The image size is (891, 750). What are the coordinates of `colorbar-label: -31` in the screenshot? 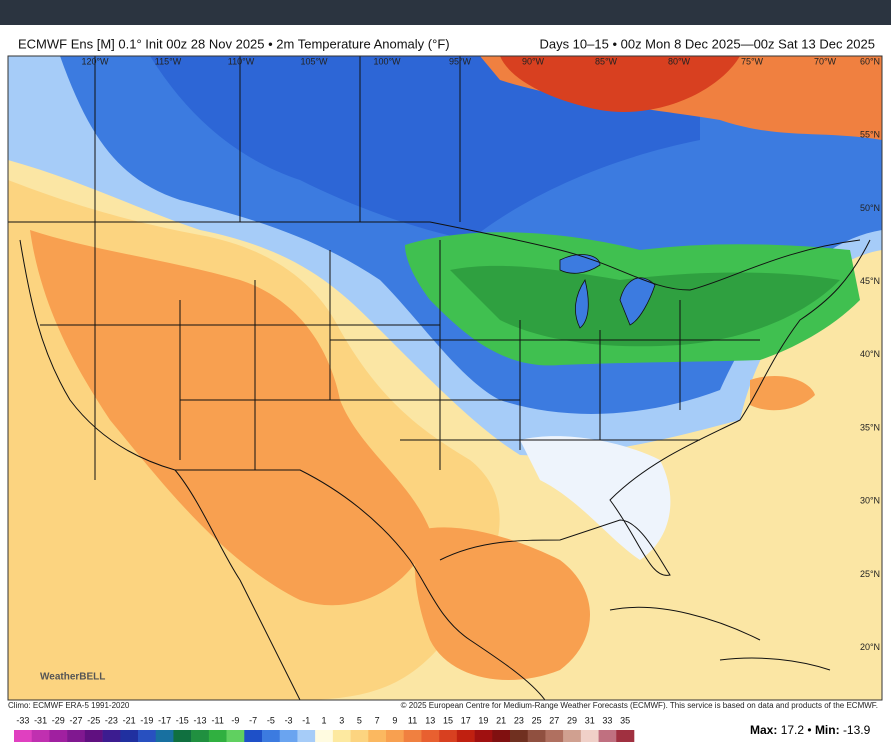 It's located at (40, 720).